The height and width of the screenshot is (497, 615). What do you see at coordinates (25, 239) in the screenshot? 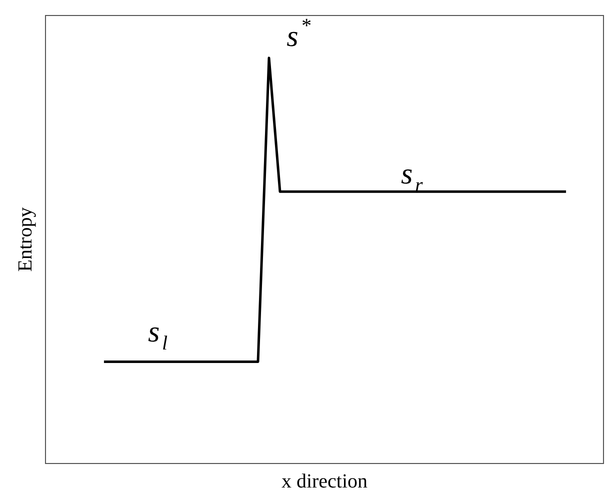
I see `y-axis-title: Entropy` at bounding box center [25, 239].